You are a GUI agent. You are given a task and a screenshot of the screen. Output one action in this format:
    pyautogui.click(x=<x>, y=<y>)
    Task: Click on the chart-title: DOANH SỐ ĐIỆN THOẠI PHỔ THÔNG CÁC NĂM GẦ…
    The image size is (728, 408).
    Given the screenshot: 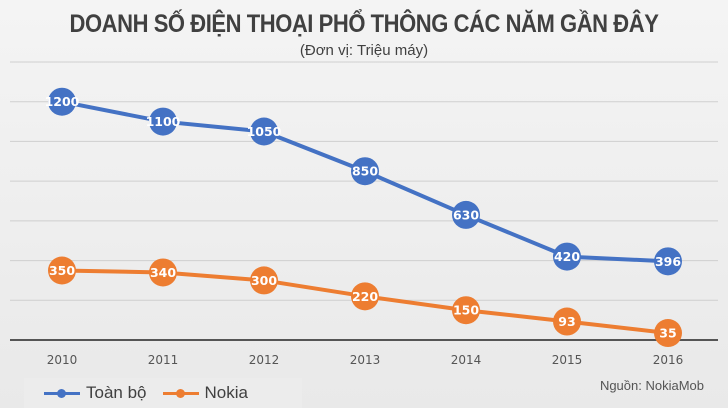 What is the action you would take?
    pyautogui.click(x=364, y=24)
    